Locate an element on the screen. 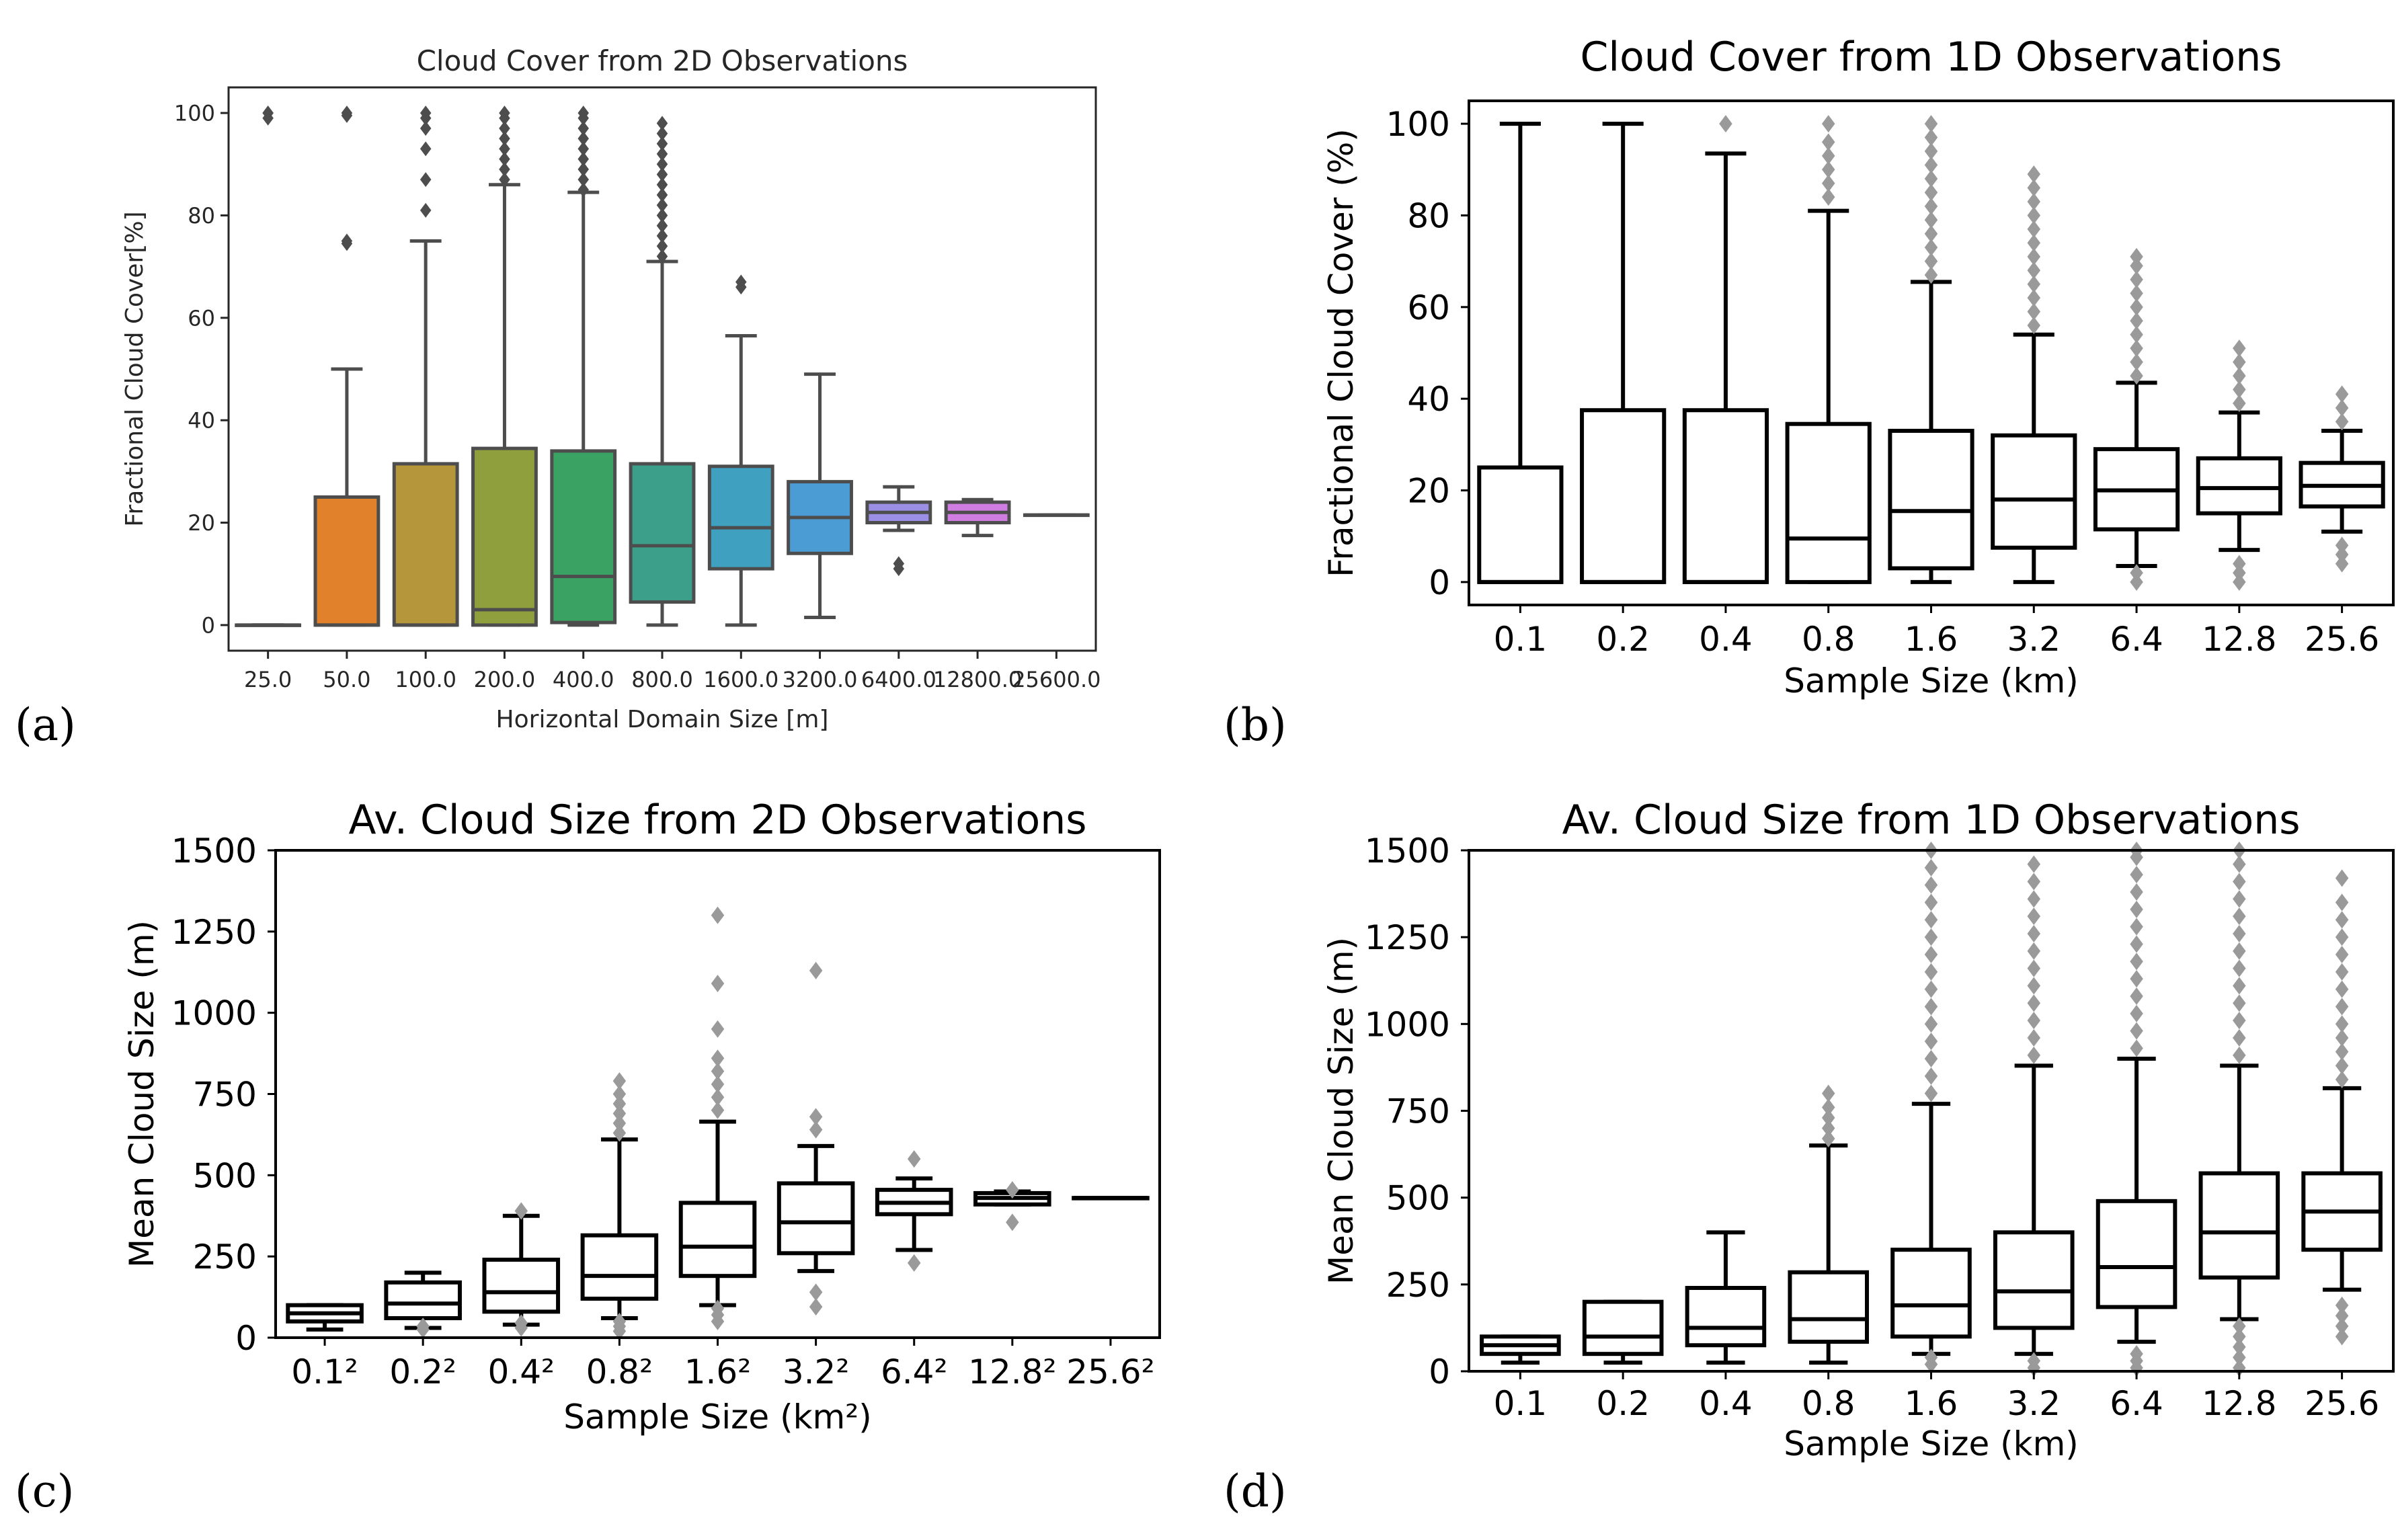  x-tick-label: 0.8² is located at coordinates (620, 1371).